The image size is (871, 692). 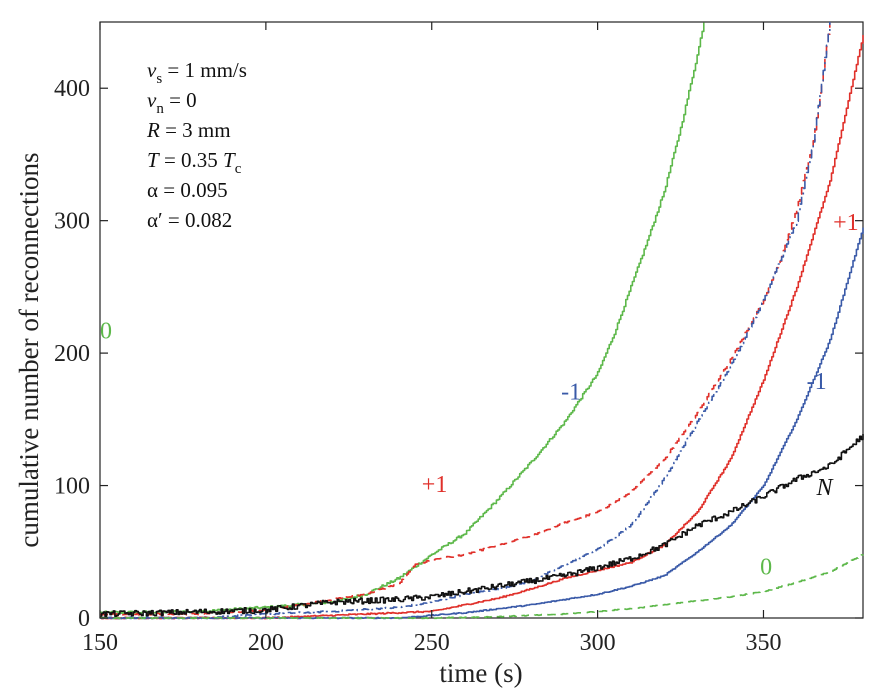 What do you see at coordinates (197, 72) in the screenshot?
I see `param-vs: vs = 1 mm/s` at bounding box center [197, 72].